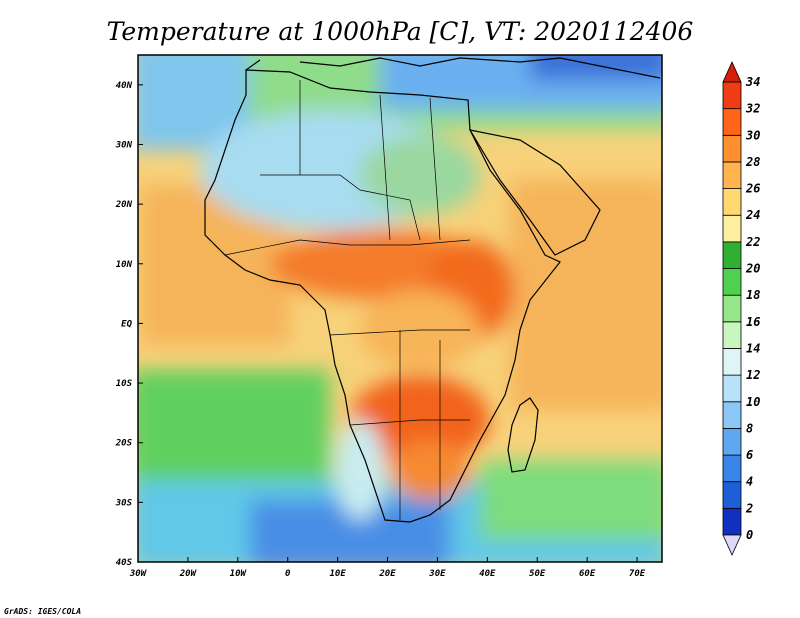 The width and height of the screenshot is (800, 618). What do you see at coordinates (752, 135) in the screenshot?
I see `colorbar-label: 30` at bounding box center [752, 135].